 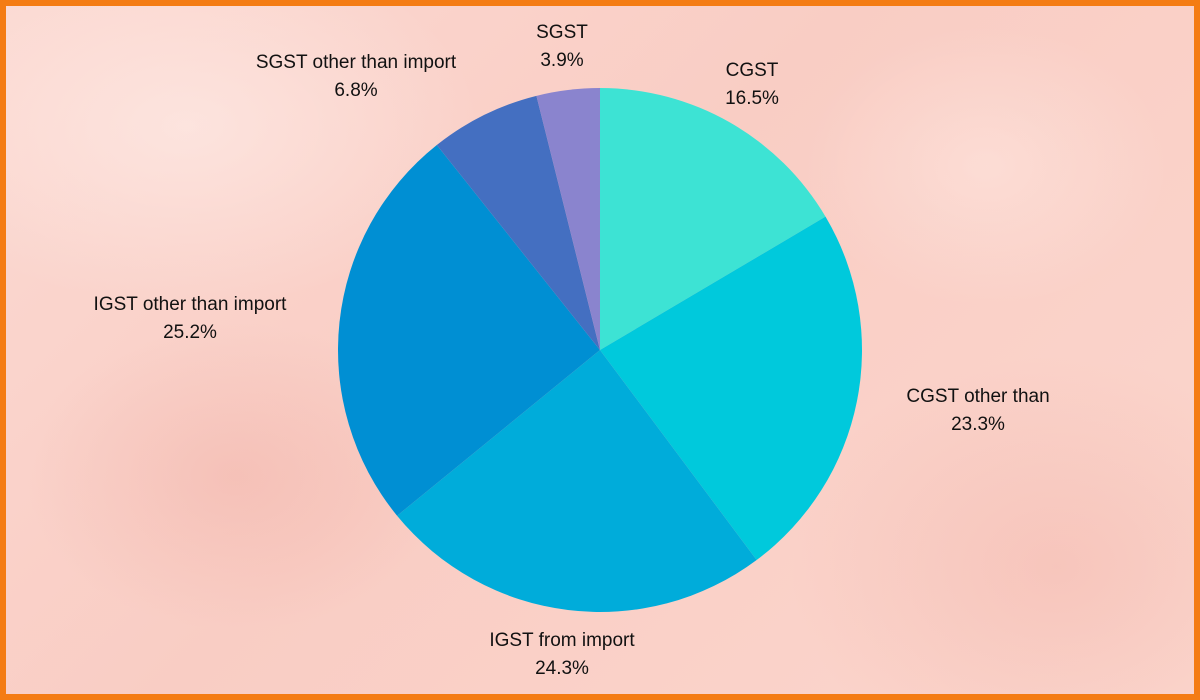 I want to click on slice-value-sgst-other-than-import: 6.8%, so click(x=355, y=90).